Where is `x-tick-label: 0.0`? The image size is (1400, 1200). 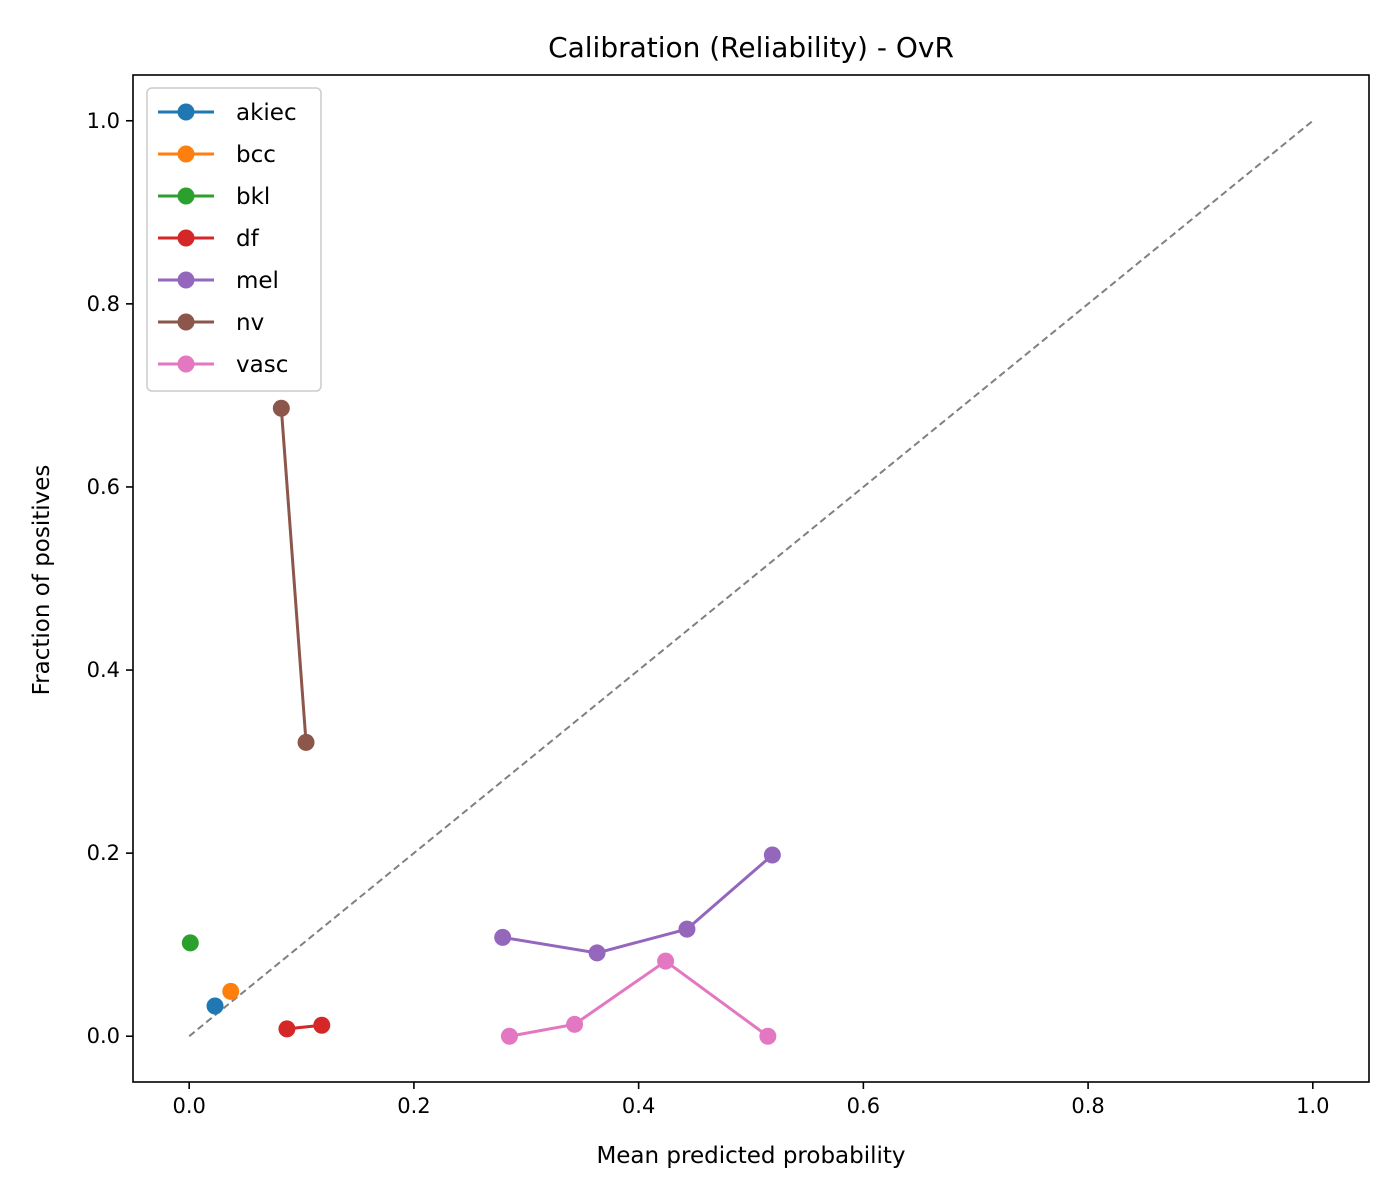
x-tick-label: 0.0 is located at coordinates (188, 1106).